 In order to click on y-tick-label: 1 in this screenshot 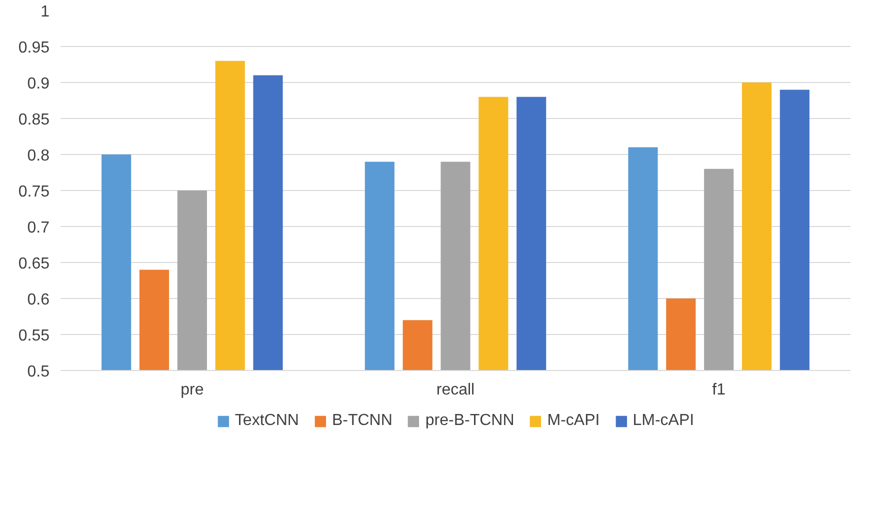, I will do `click(45, 12)`.